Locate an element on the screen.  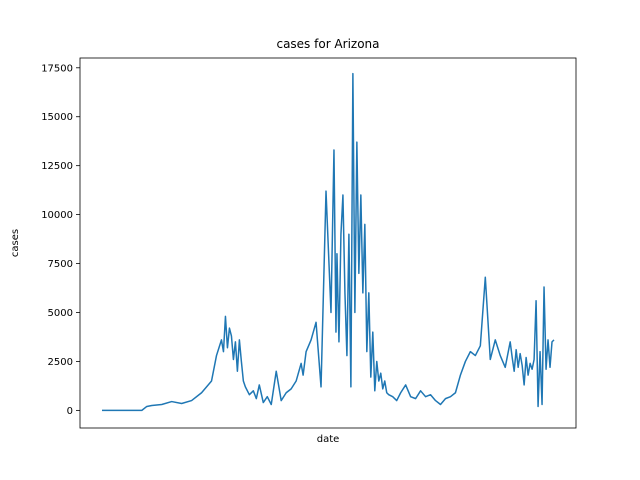
y-tick-label: 17500 is located at coordinates (57, 68).